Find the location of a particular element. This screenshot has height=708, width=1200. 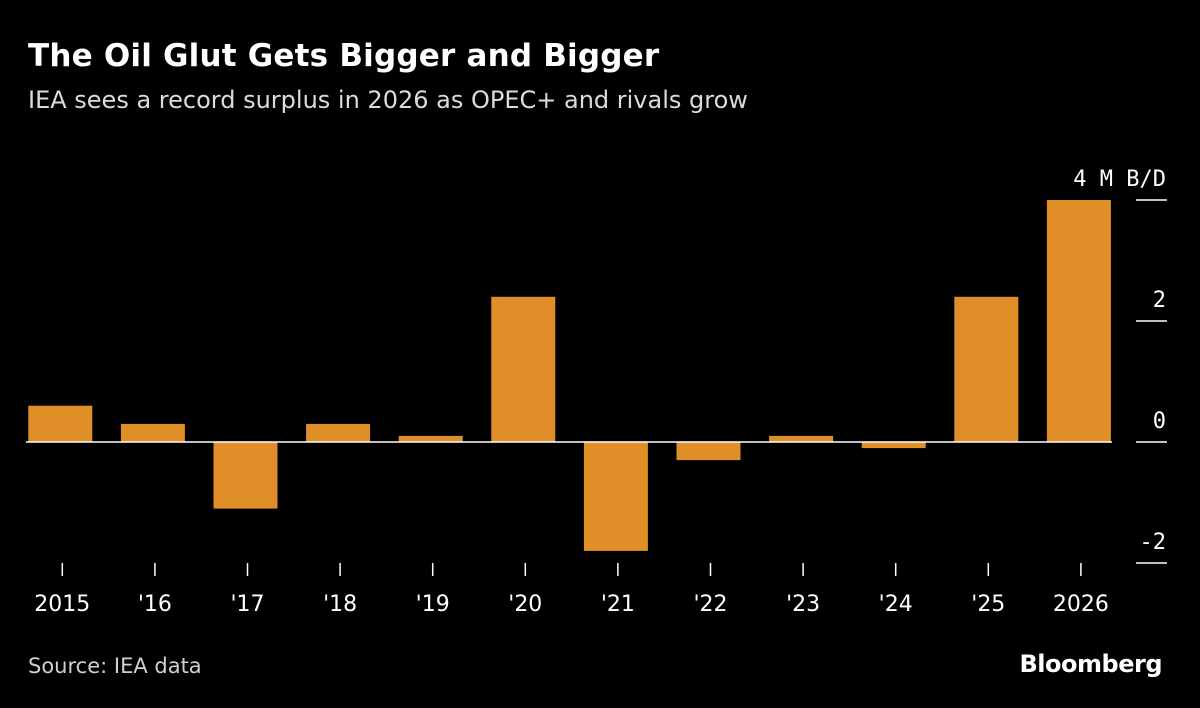

x-tick-label-11: 2026 is located at coordinates (1081, 604).